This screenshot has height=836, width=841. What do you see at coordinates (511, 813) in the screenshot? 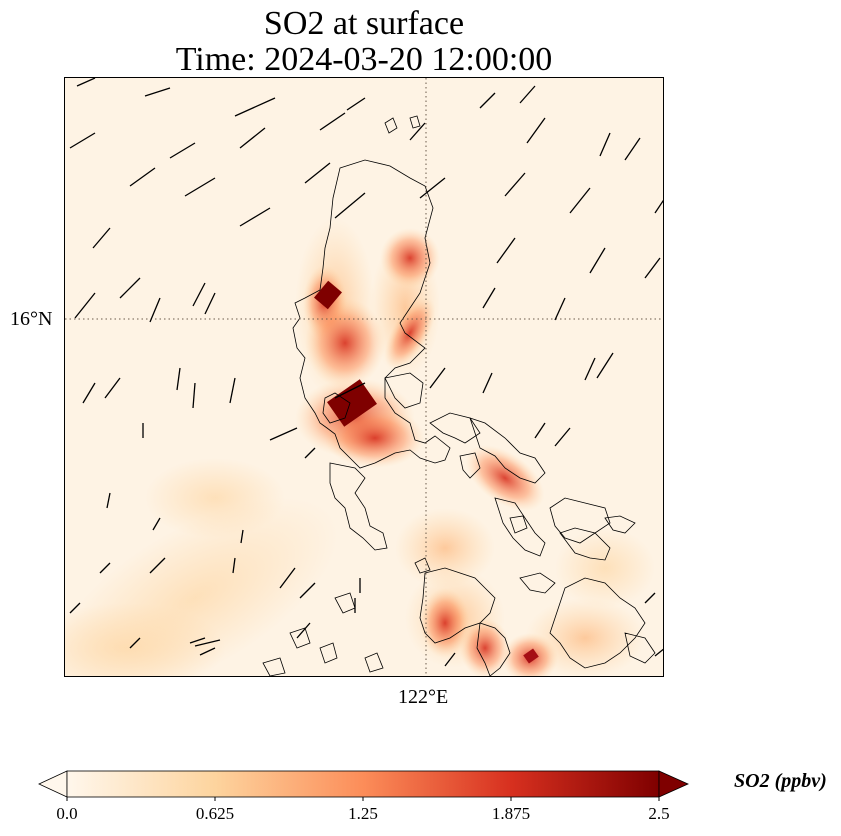
I see `colorbar-tick-label: 1.875` at bounding box center [511, 813].